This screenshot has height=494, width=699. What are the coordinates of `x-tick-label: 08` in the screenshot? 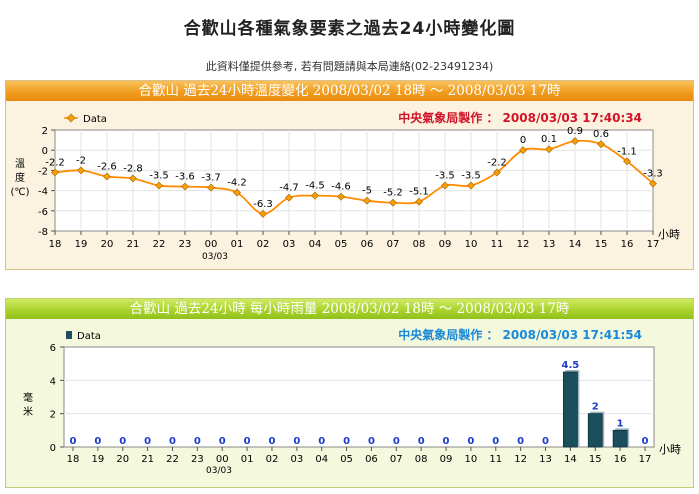 It's located at (419, 244).